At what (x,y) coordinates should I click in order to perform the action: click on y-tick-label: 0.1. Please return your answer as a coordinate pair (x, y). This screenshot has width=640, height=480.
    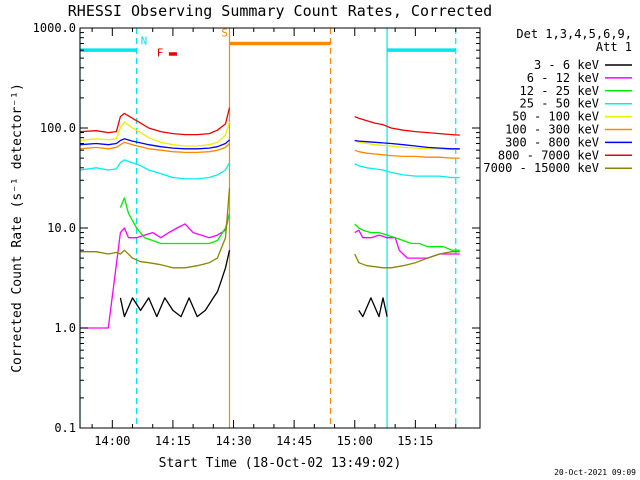
    Looking at the image, I should click on (65, 428).